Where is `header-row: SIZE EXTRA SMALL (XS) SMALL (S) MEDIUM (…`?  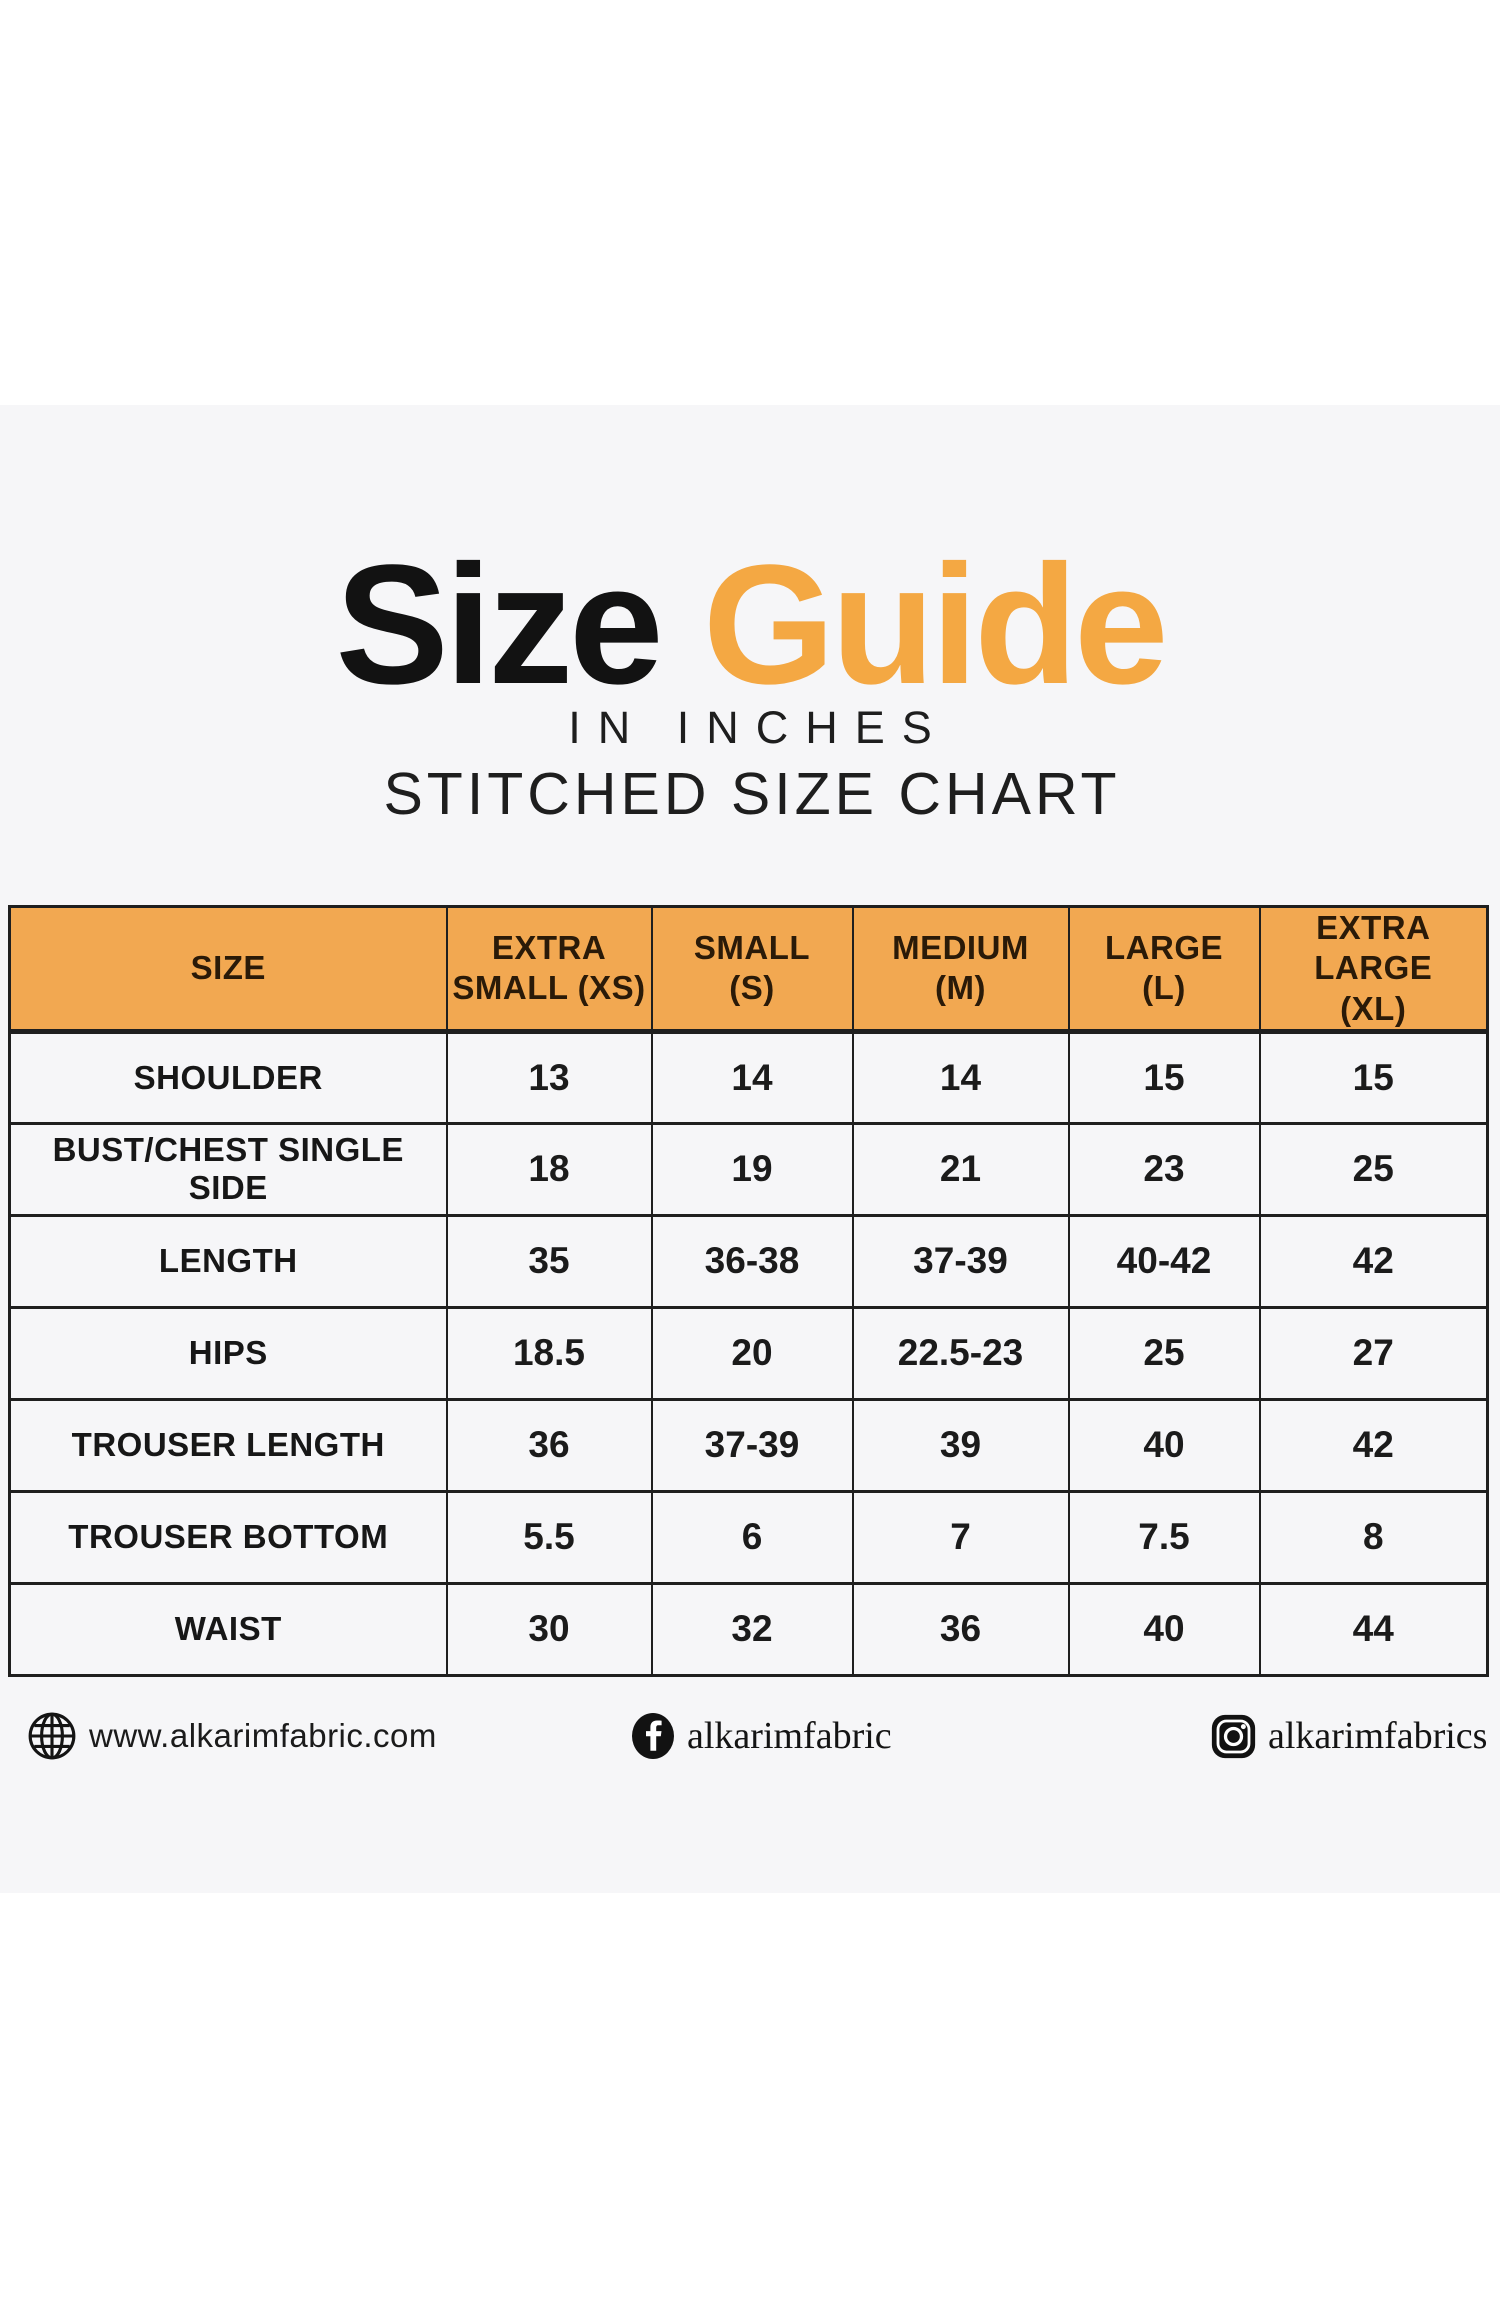 header-row: SIZE EXTRA SMALL (XS) SMALL (S) MEDIUM (… is located at coordinates (748, 969).